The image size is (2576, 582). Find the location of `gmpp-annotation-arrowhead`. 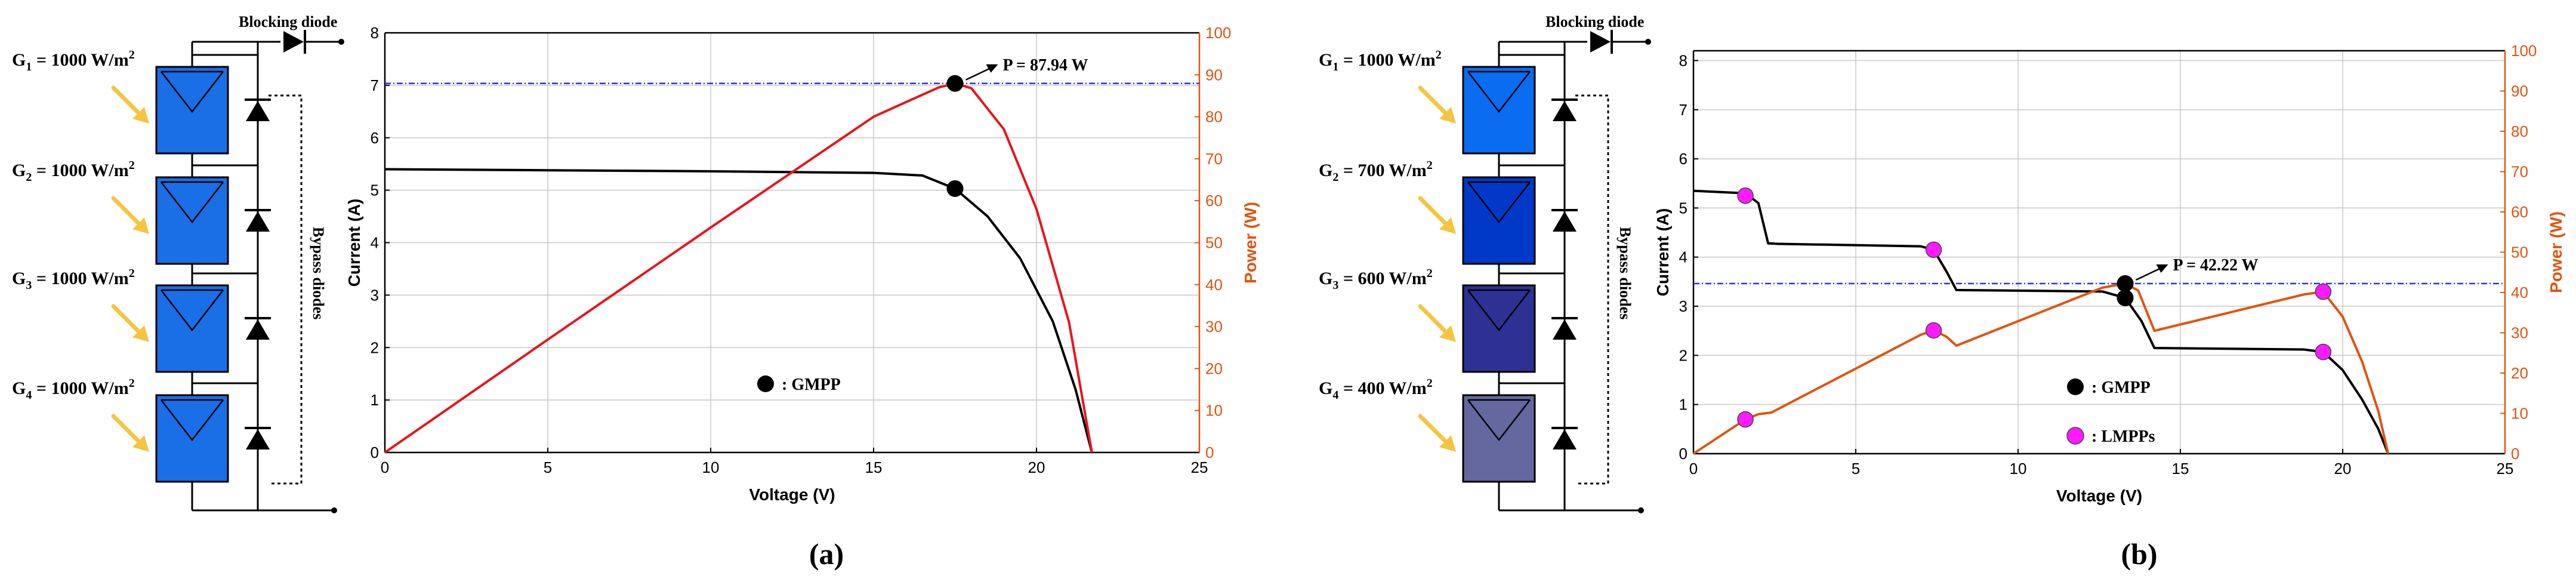

gmpp-annotation-arrowhead is located at coordinates (992, 68).